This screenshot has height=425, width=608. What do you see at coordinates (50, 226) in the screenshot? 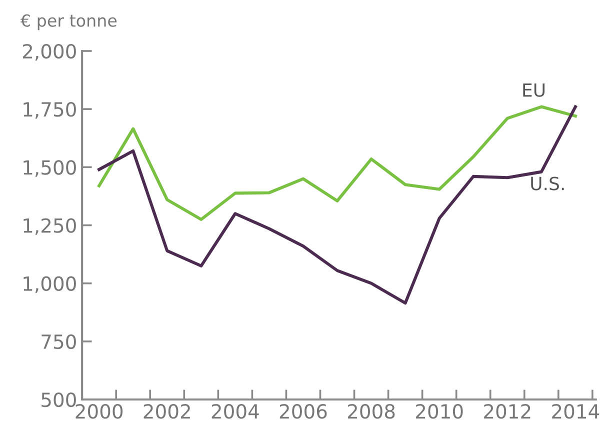
I see `y-tick-label: 1,250` at bounding box center [50, 226].